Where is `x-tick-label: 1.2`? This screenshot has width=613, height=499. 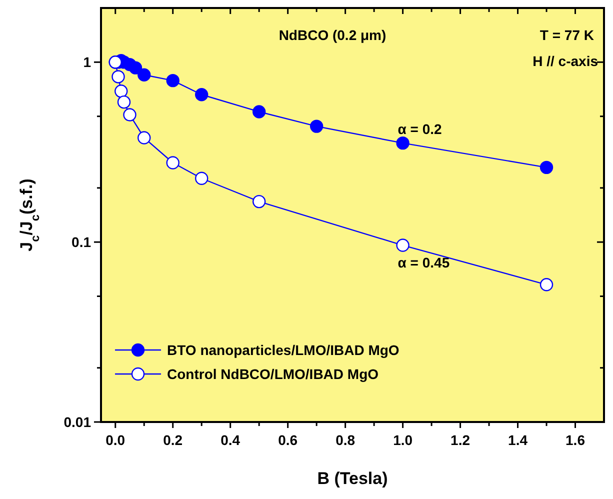 x-tick-label: 1.2 is located at coordinates (460, 440).